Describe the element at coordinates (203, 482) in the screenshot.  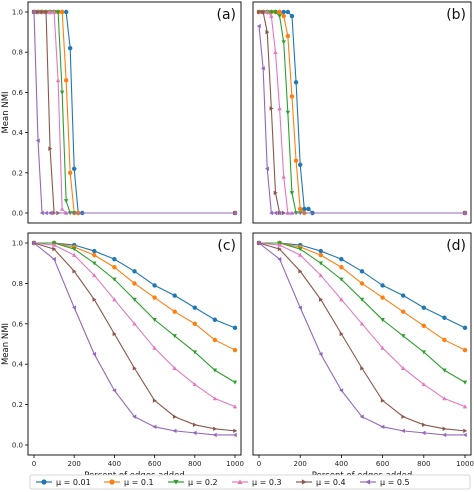
I see `legend-label: μ = 0.2` at that location.